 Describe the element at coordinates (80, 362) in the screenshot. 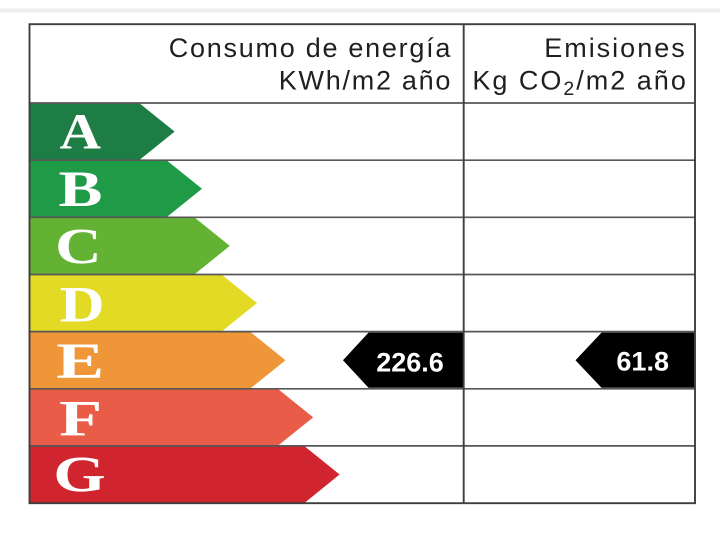

I see `svg-text: E` at that location.